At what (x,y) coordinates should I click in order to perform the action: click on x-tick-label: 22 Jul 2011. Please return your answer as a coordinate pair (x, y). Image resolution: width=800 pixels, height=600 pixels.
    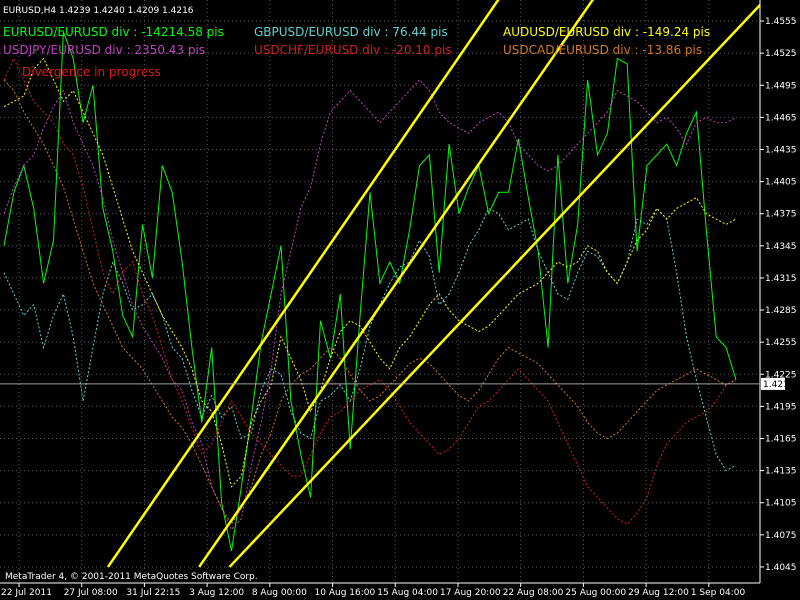
    Looking at the image, I should click on (26, 593).